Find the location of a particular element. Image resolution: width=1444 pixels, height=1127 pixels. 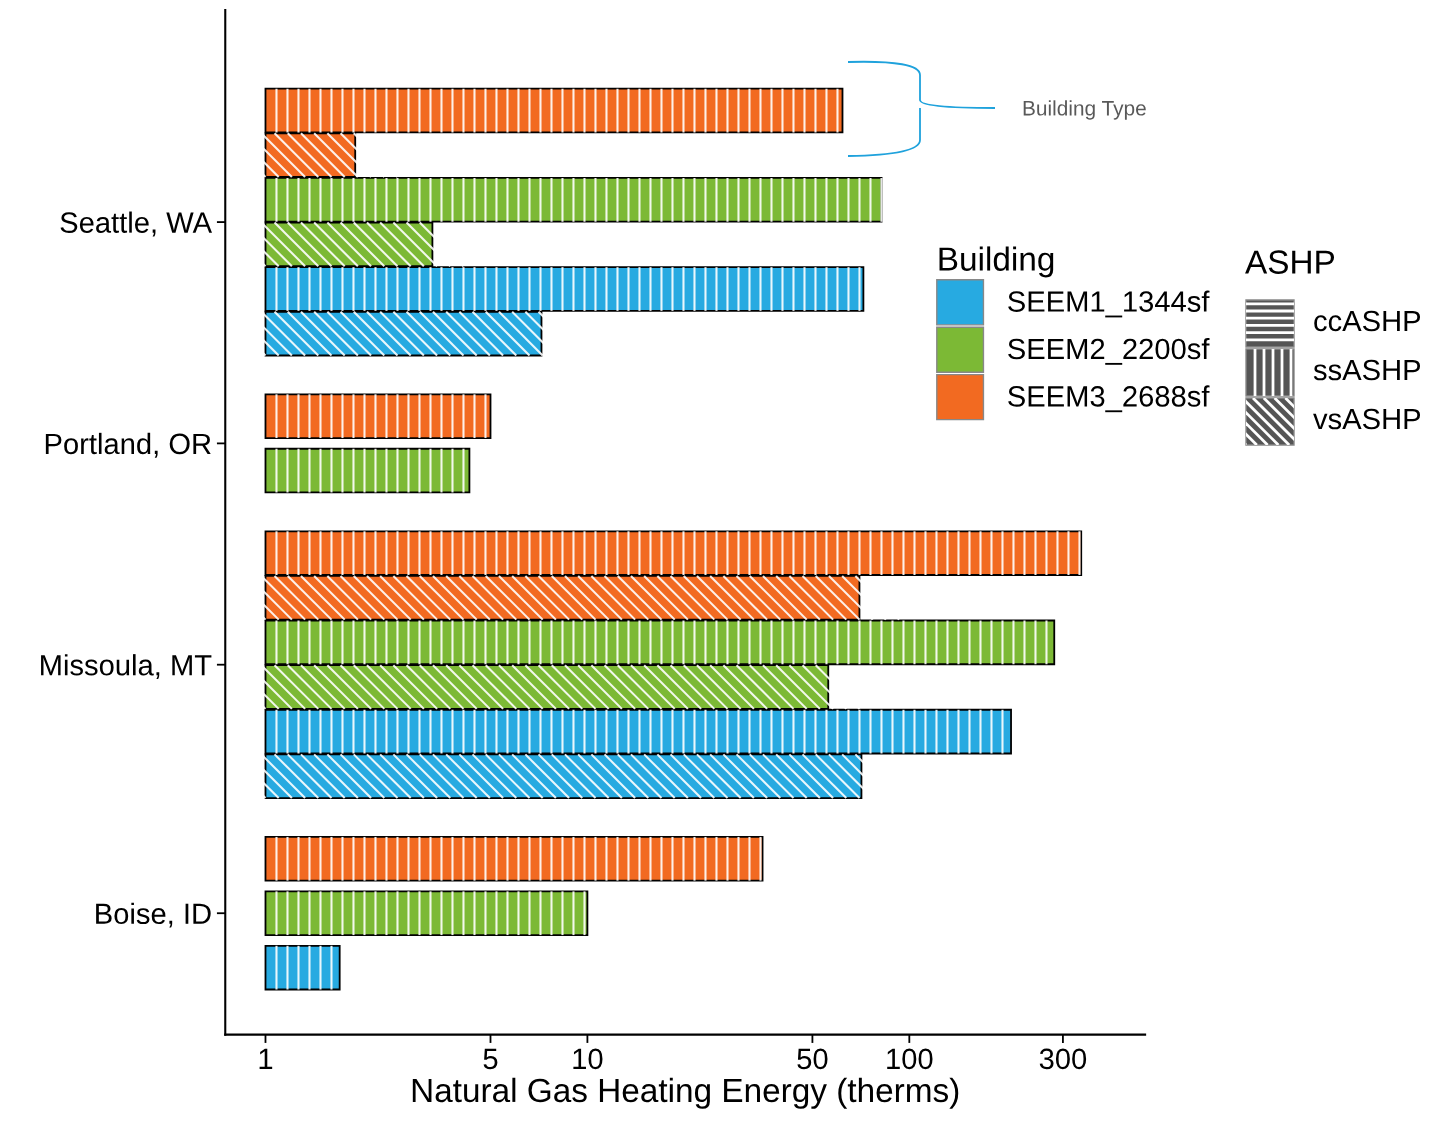

y-tick-label: Missoula, MT is located at coordinates (126, 666).